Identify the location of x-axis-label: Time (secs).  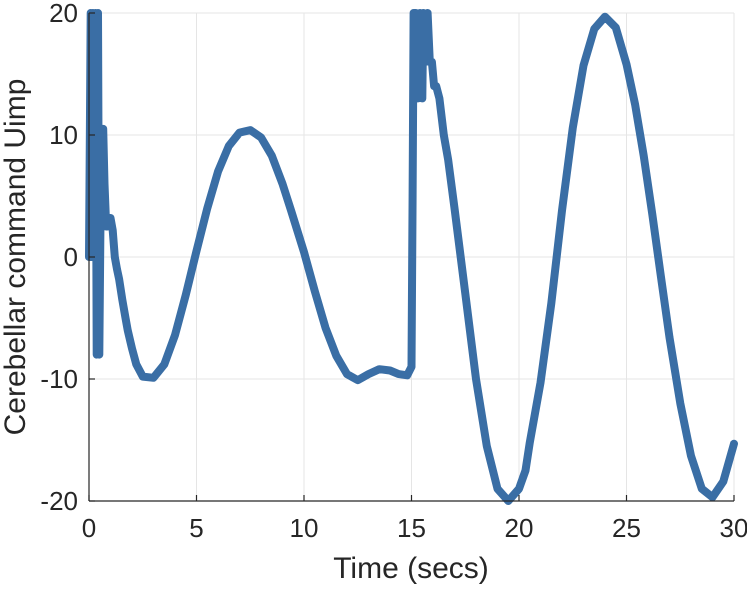
(411, 568).